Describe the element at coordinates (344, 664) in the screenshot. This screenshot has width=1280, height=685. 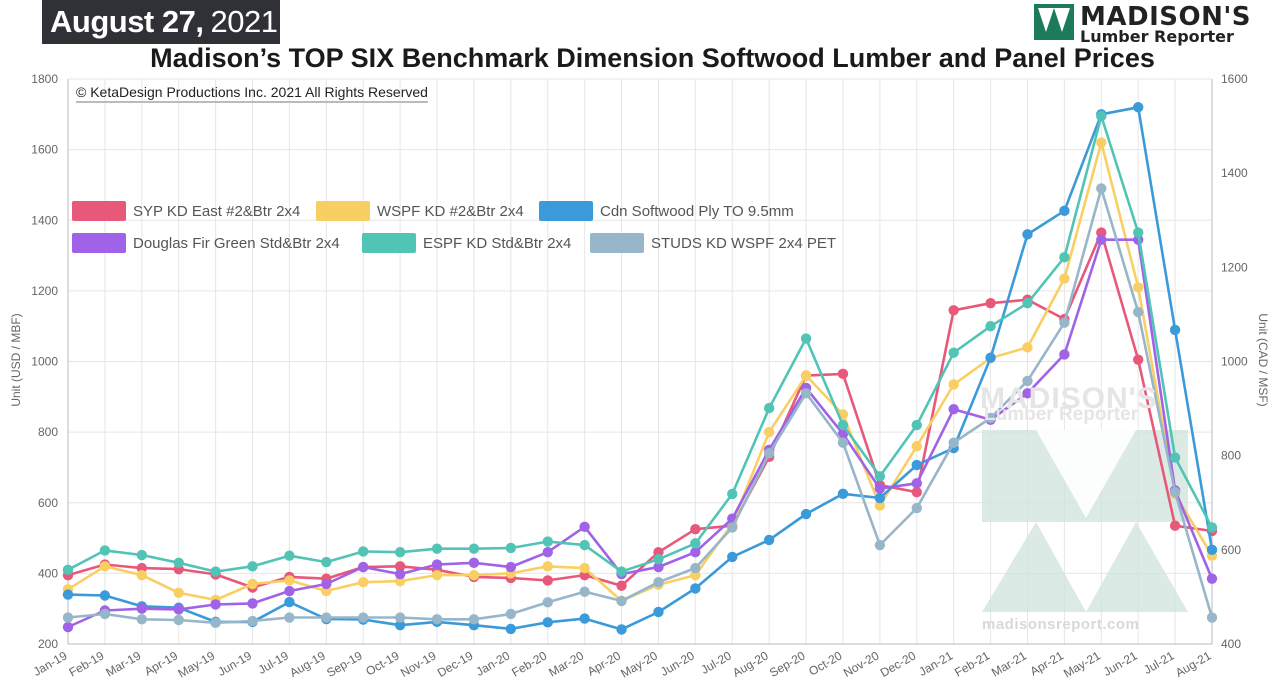
I see `x-tick-label: Sep-19` at that location.